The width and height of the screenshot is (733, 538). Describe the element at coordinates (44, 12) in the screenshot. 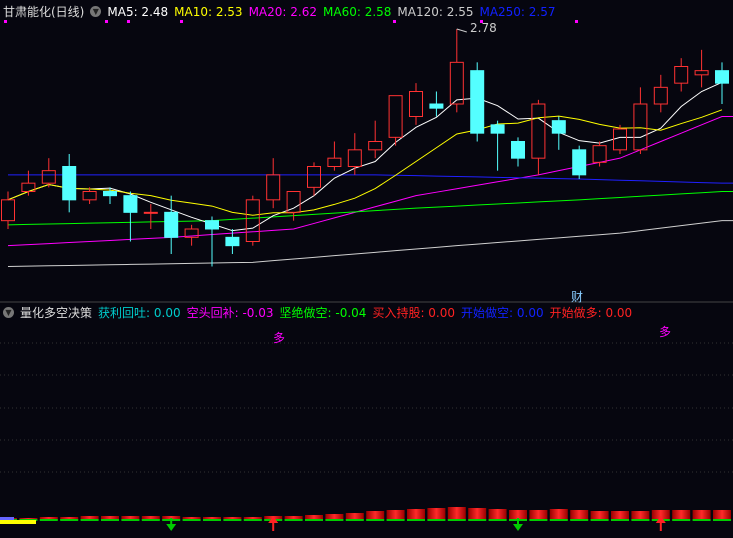

I see `stock-title: 甘肃能化(日线)` at that location.